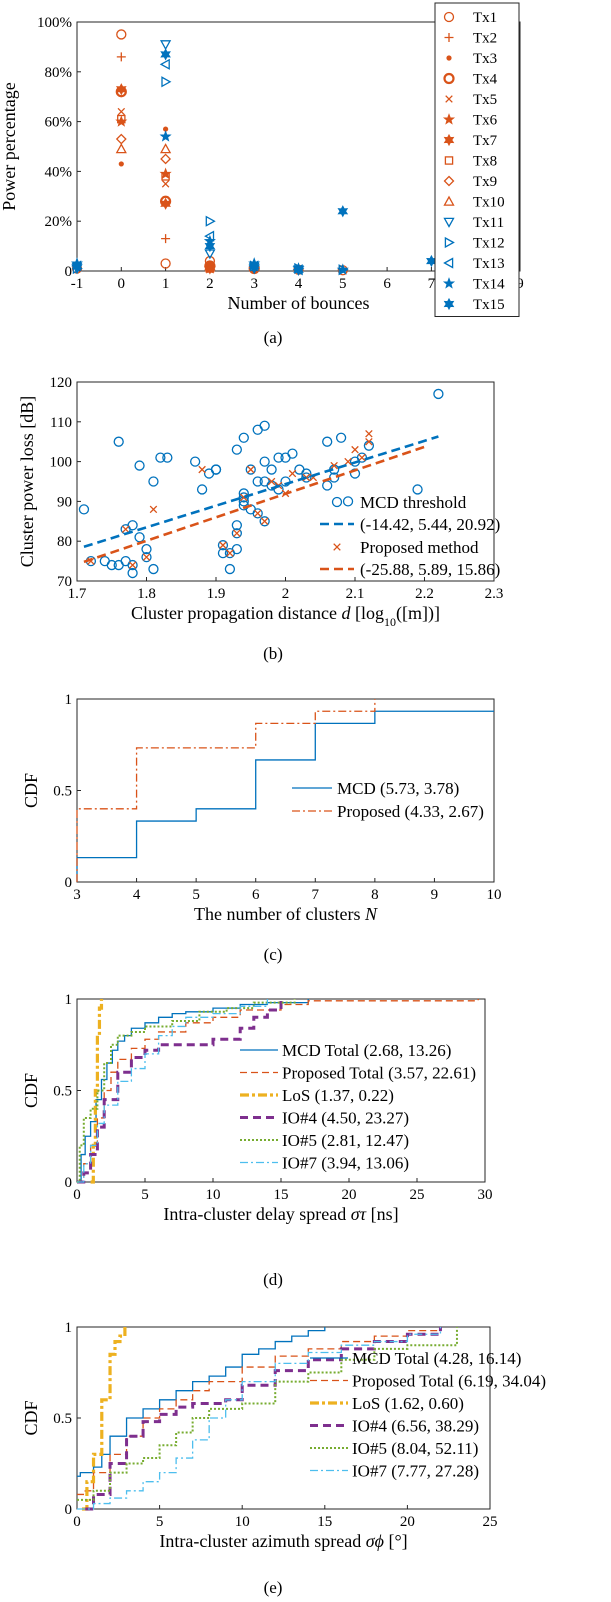 This screenshot has width=611, height=1602. Describe the element at coordinates (77, 1195) in the screenshot. I see `x-tick-label: 0` at that location.